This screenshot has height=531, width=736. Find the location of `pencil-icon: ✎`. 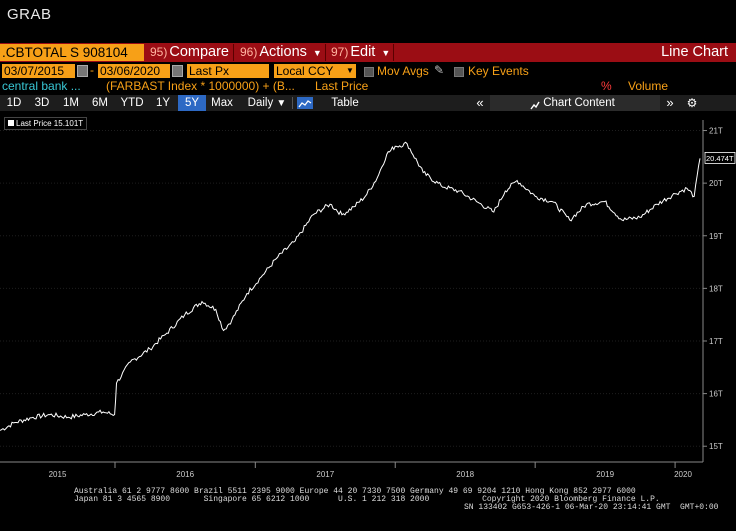

pencil-icon: ✎ is located at coordinates (439, 70).